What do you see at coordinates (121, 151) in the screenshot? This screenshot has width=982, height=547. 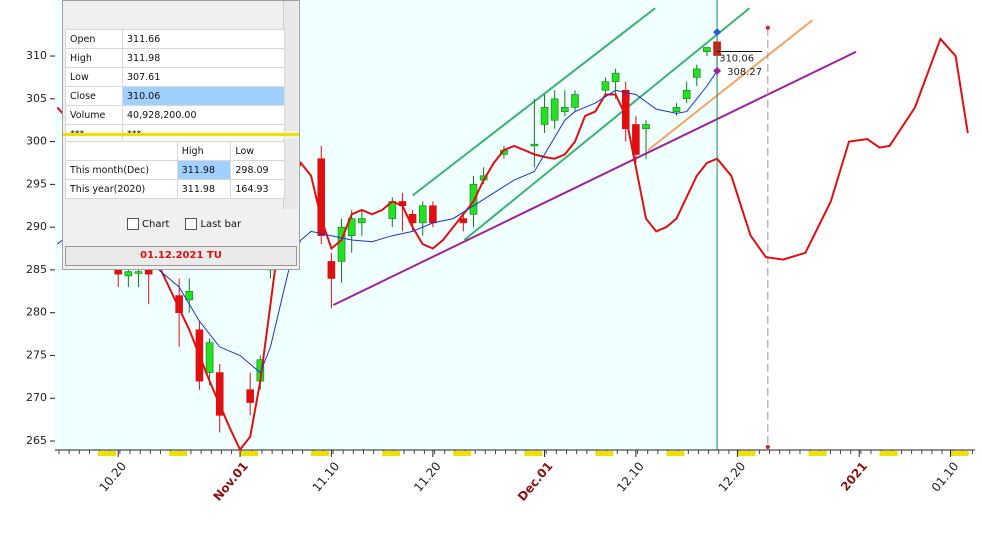 I see `stats-cell` at bounding box center [121, 151].